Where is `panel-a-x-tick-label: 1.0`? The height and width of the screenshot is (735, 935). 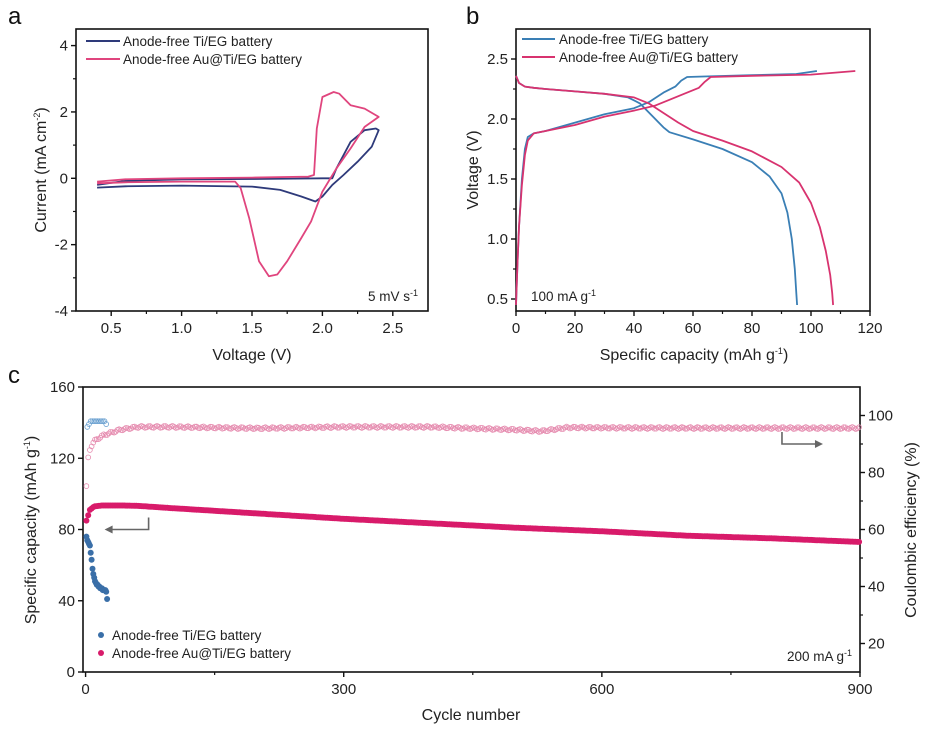 panel-a-x-tick-label: 1.0 is located at coordinates (181, 328).